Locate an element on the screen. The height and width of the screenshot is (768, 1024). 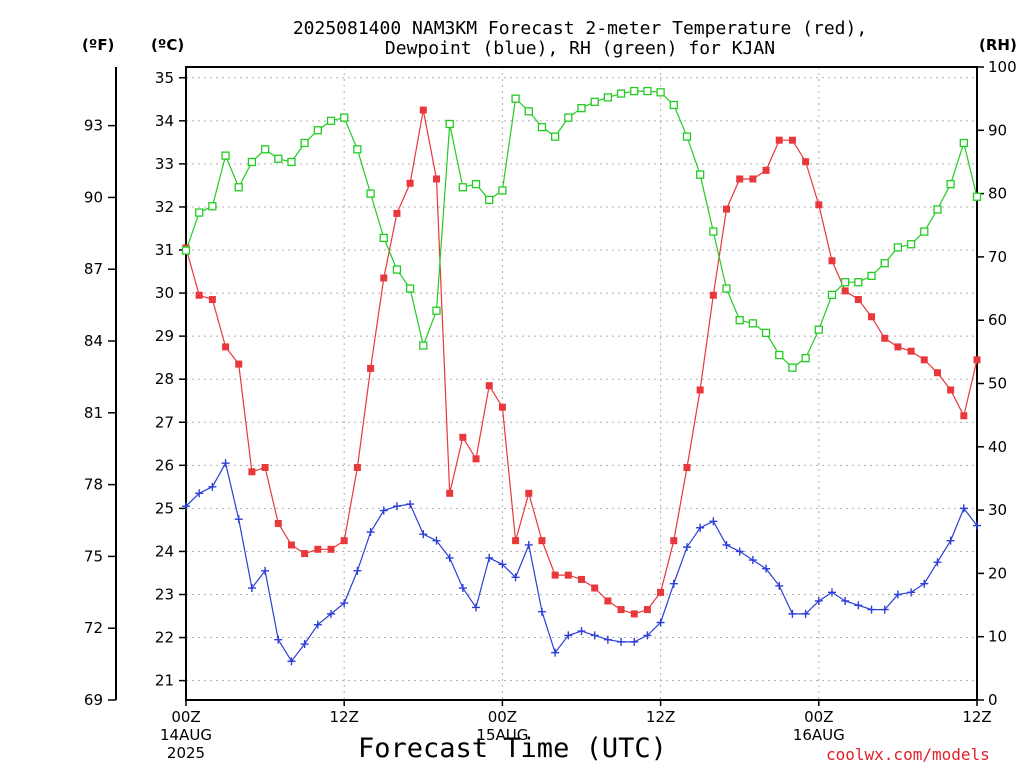
celsius-tick-label: 27 is located at coordinates (164, 422).